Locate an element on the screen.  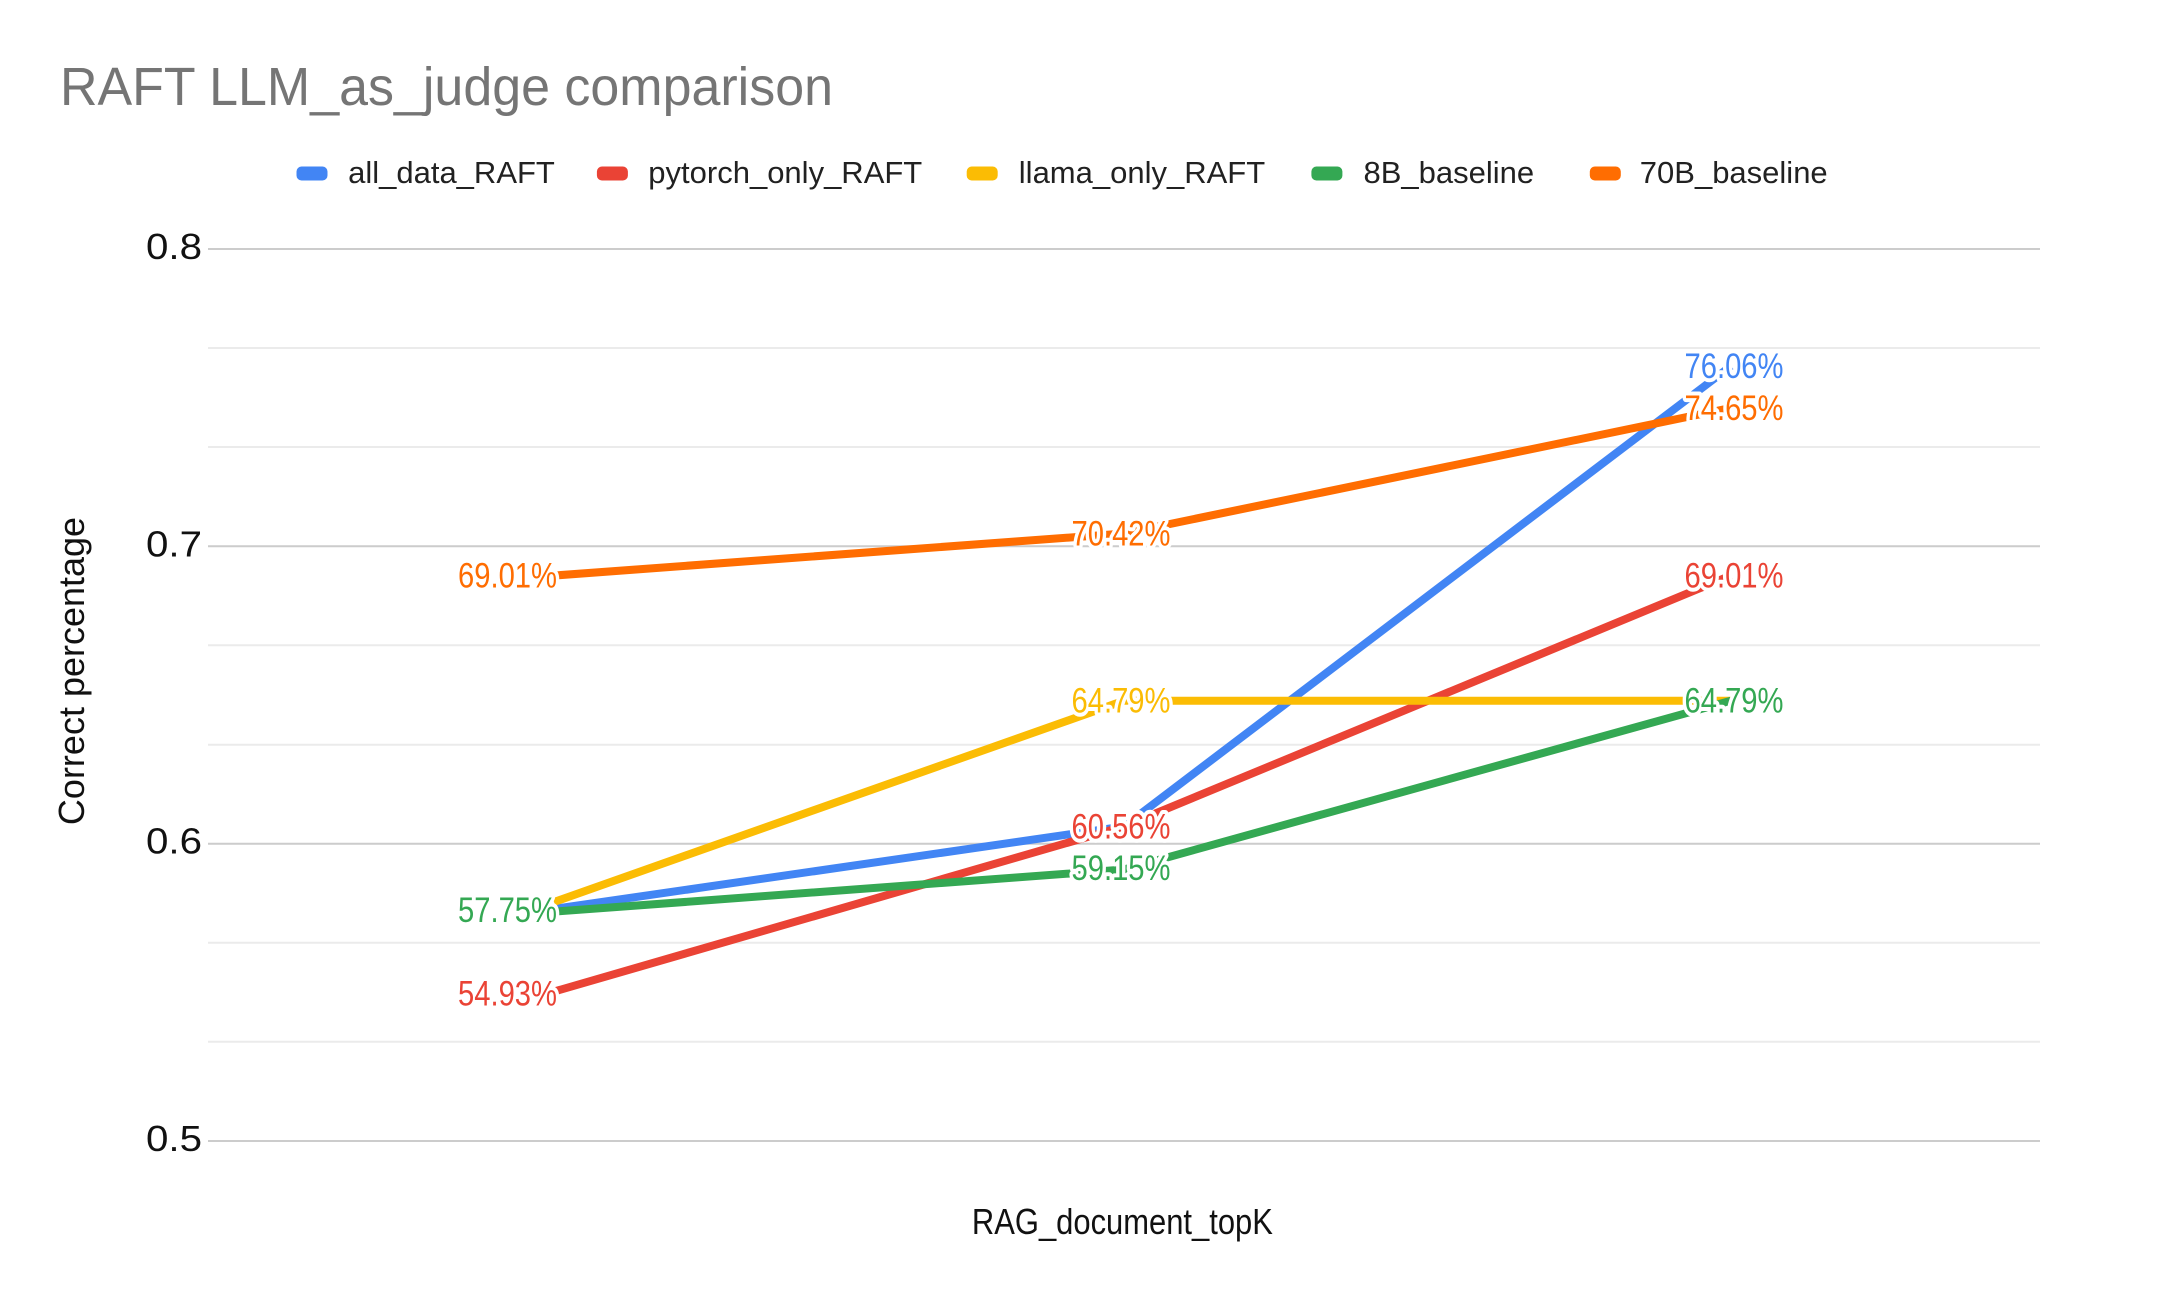
svg-text: 74.65% is located at coordinates (1734, 408).